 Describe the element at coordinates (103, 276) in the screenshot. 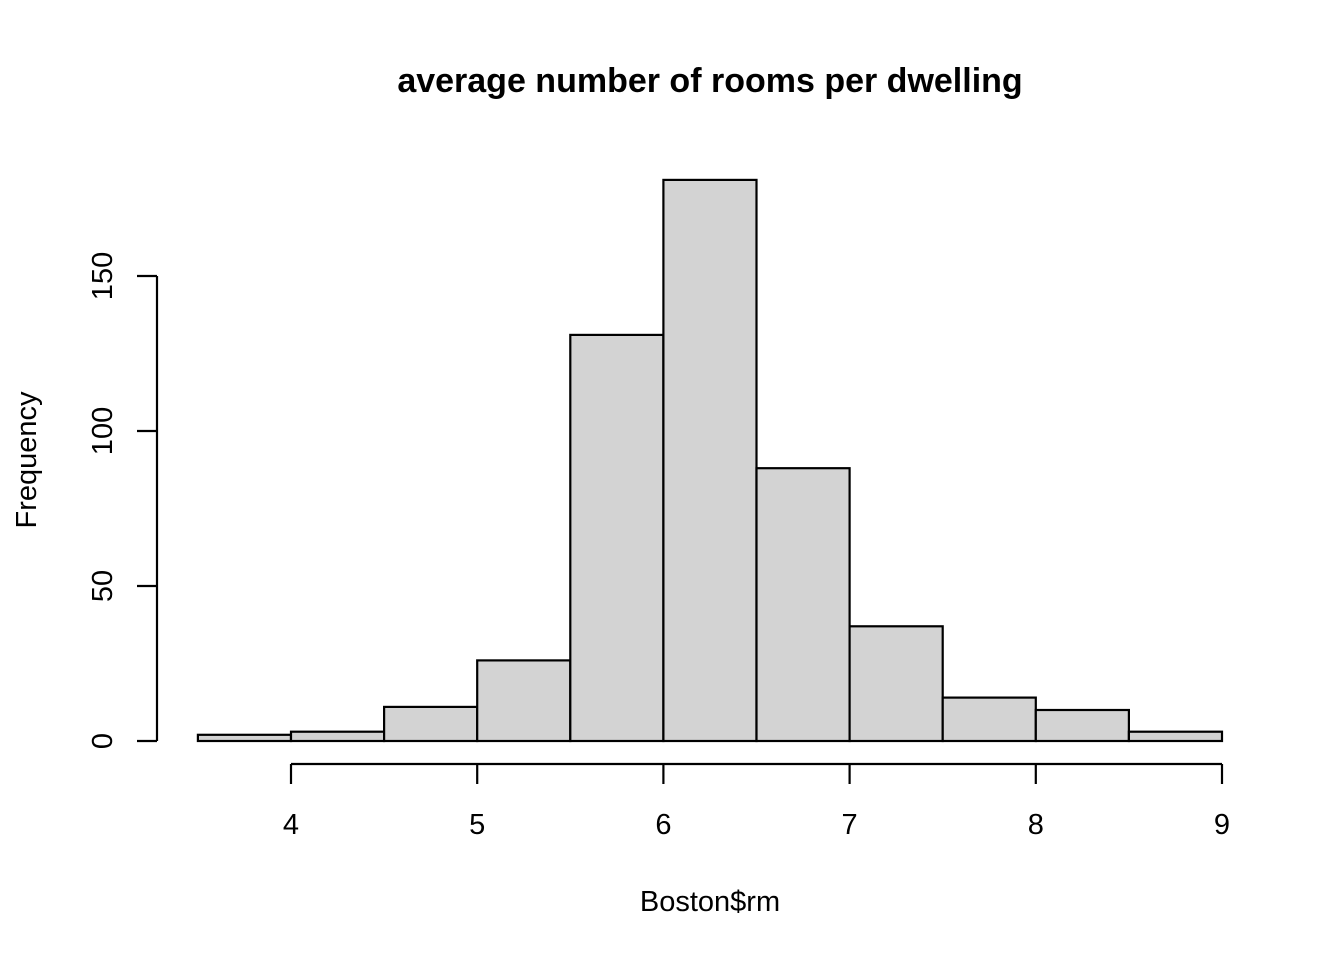

I see `y-tick-label: 150` at that location.